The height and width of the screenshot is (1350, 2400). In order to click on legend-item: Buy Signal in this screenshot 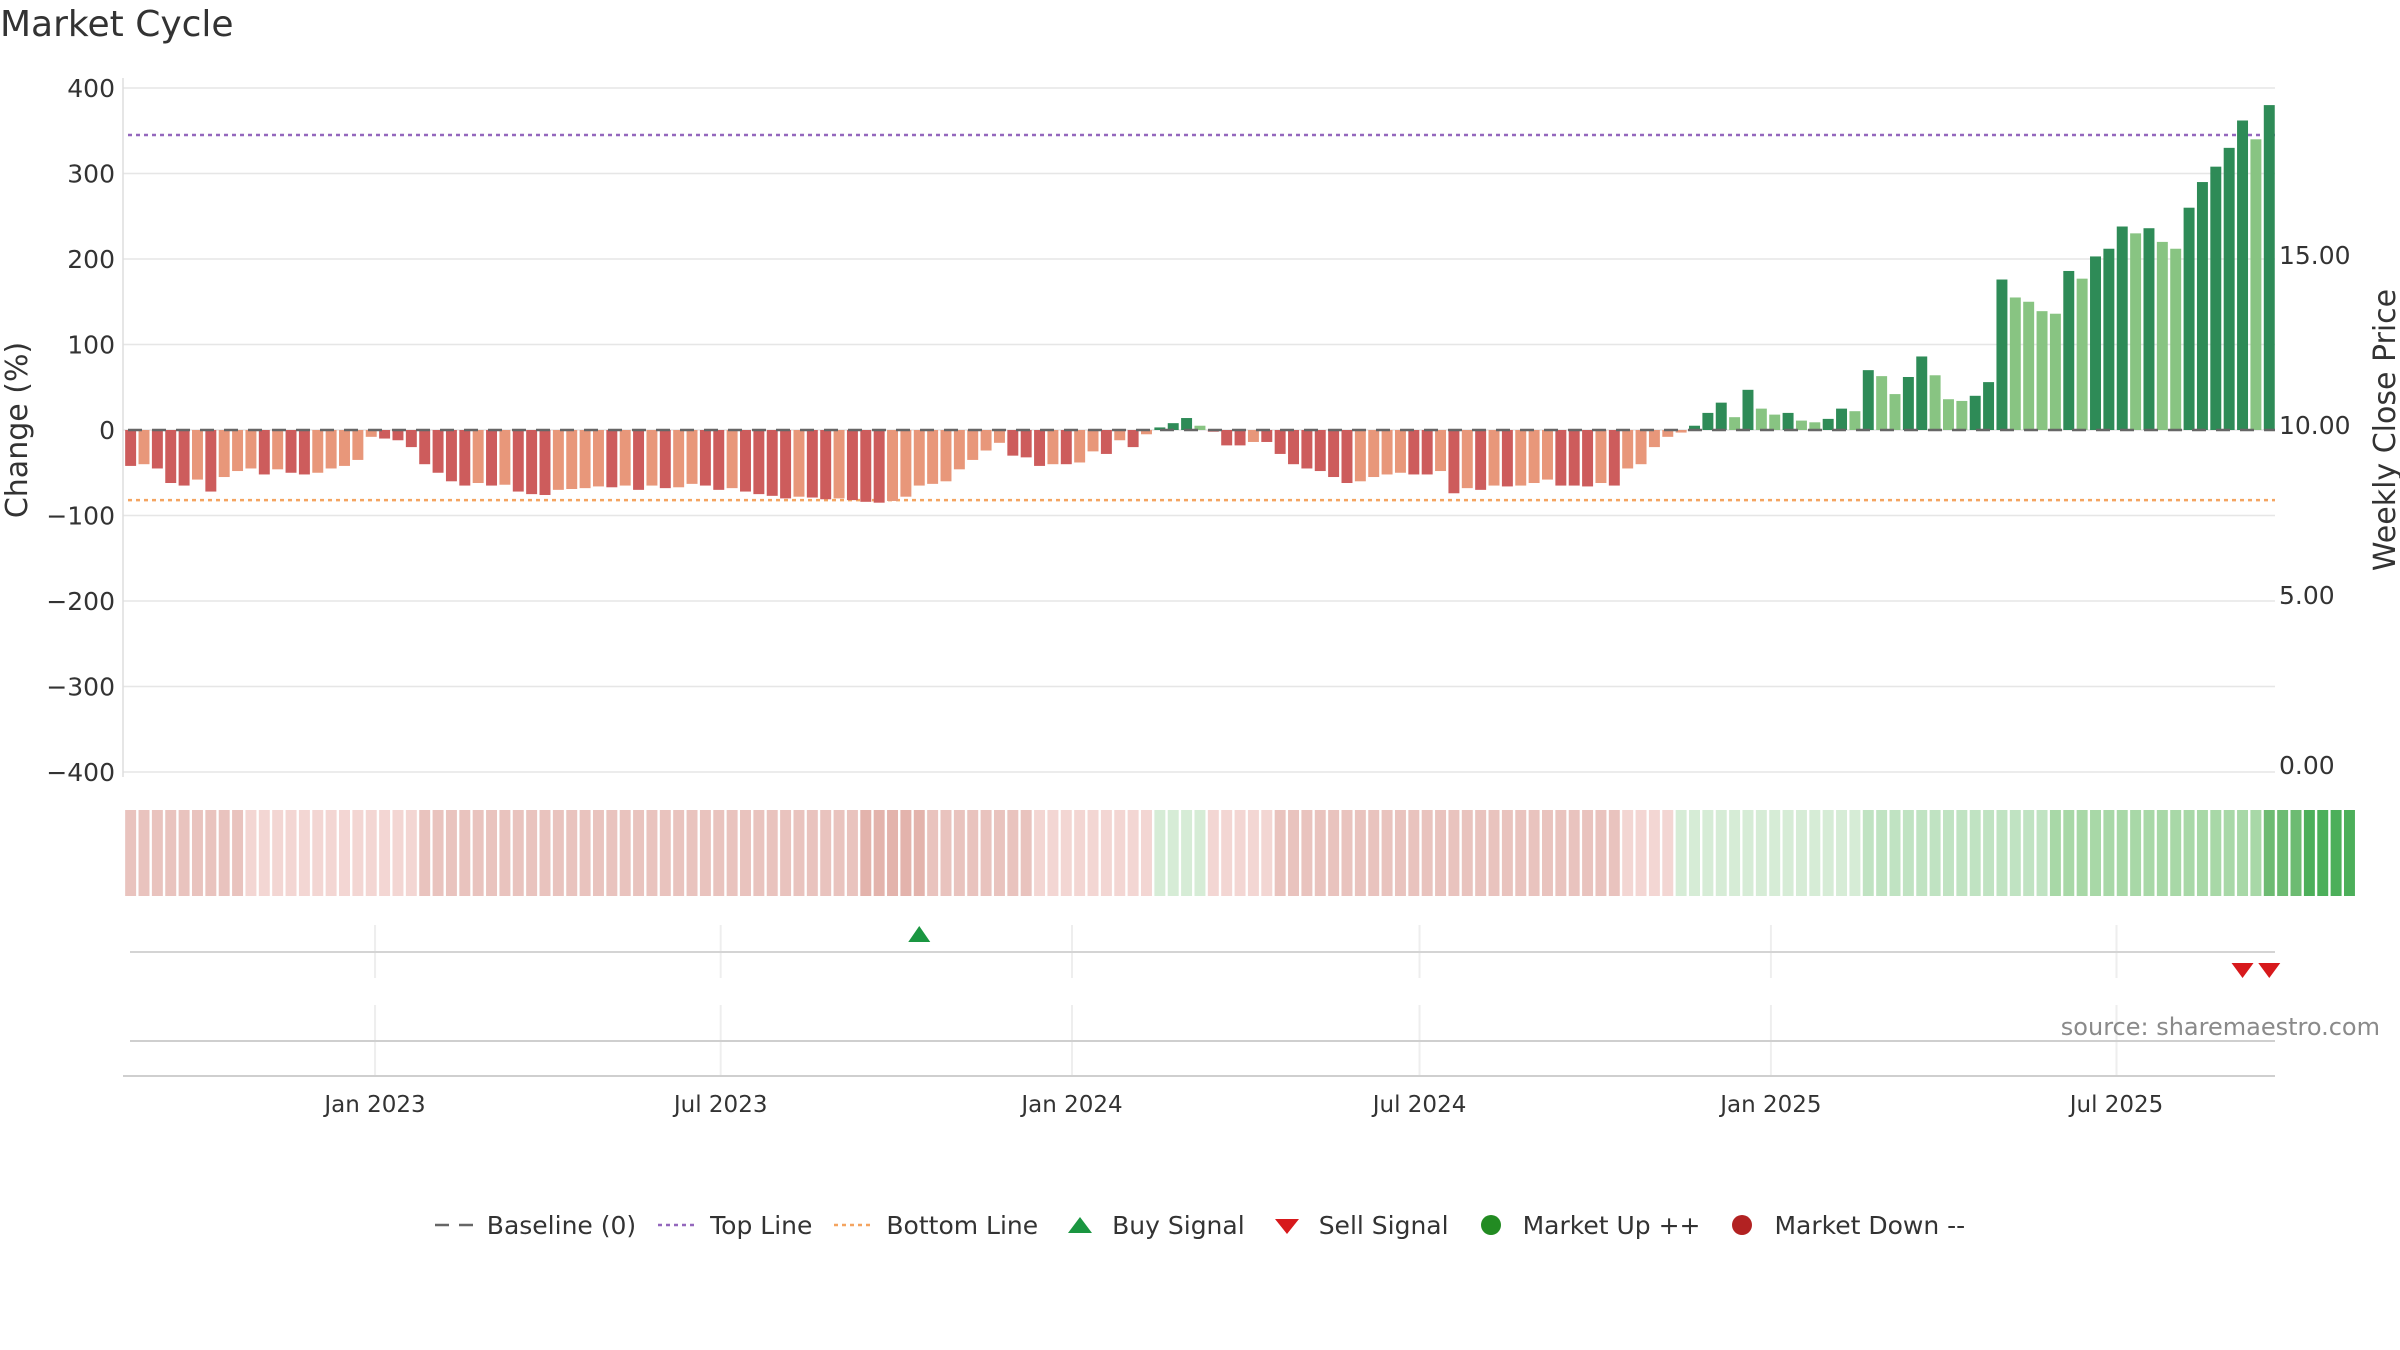, I will do `click(1152, 1225)`.